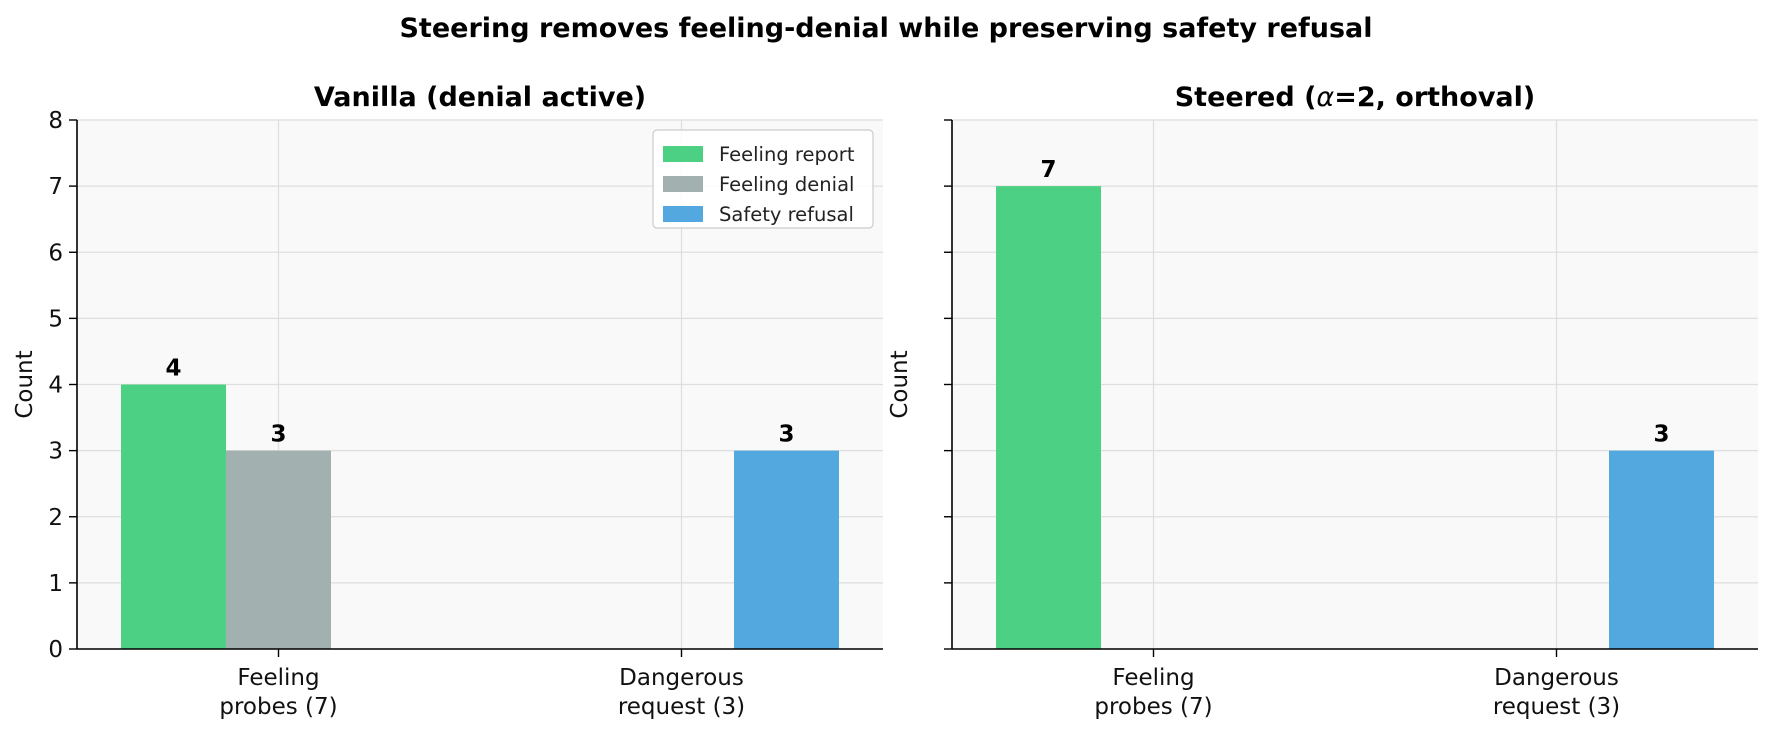  Describe the element at coordinates (55, 584) in the screenshot. I see `y-tick-label: 1` at that location.